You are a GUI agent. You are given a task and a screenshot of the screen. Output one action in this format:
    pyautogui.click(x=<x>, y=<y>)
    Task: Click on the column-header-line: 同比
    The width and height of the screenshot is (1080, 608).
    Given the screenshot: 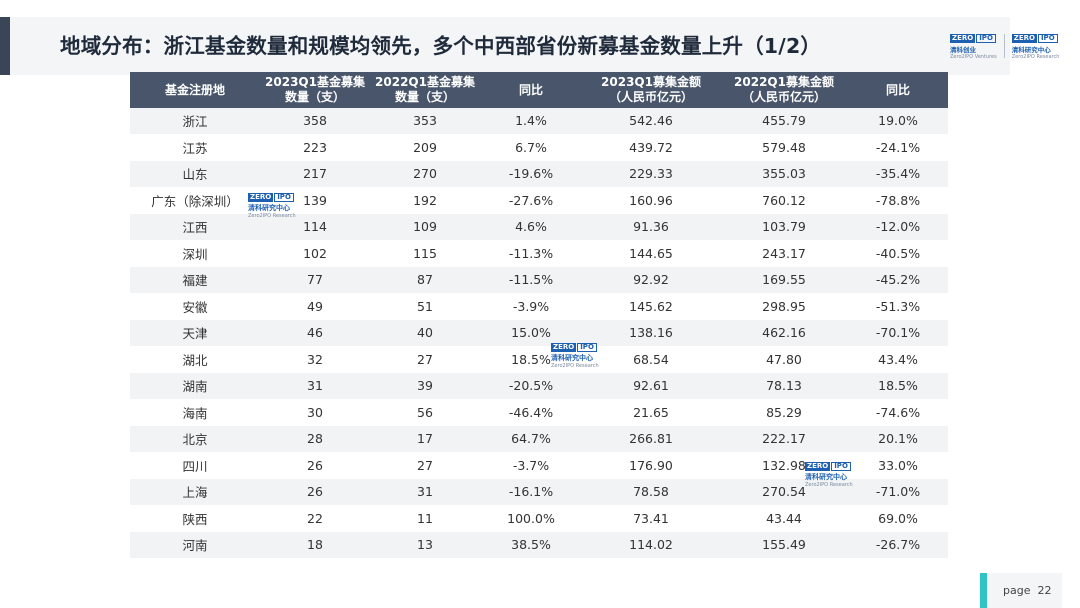 What is the action you would take?
    pyautogui.click(x=897, y=89)
    